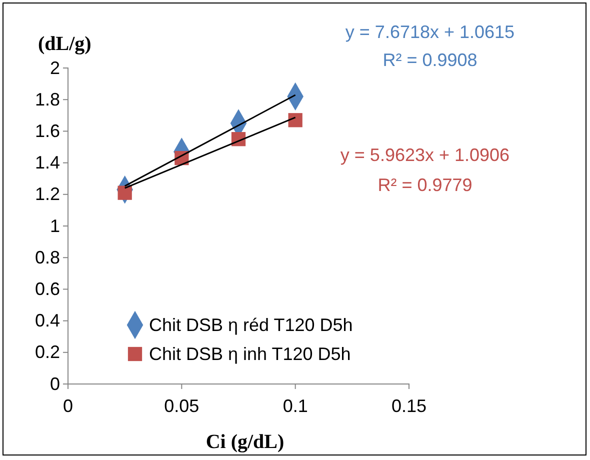  Describe the element at coordinates (55, 226) in the screenshot. I see `y-tick-label: 1` at that location.